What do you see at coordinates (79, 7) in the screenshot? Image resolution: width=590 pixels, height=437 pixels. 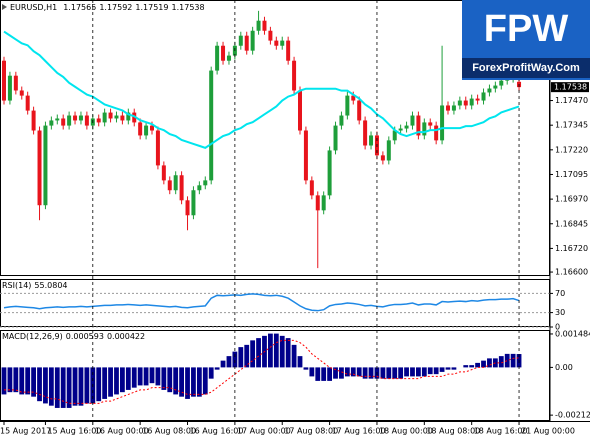 I see `header-value: 1.17565` at bounding box center [79, 7].